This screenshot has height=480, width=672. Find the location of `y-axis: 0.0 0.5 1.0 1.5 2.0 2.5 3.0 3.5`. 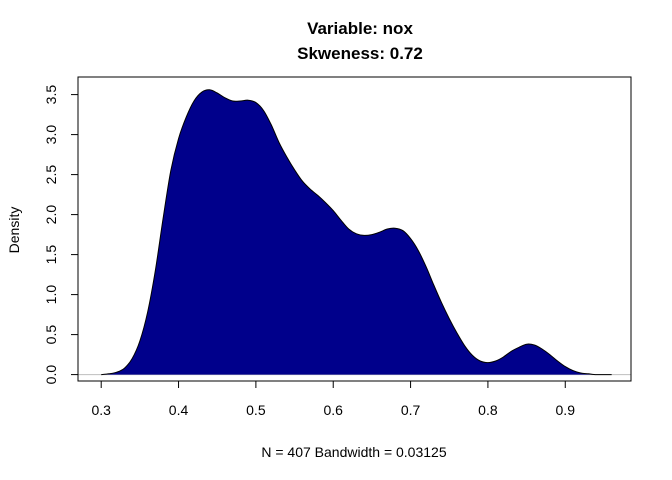

y-axis: 0.0 0.5 1.0 1.5 2.0 2.5 3.0 3.5 is located at coordinates (61, 235).